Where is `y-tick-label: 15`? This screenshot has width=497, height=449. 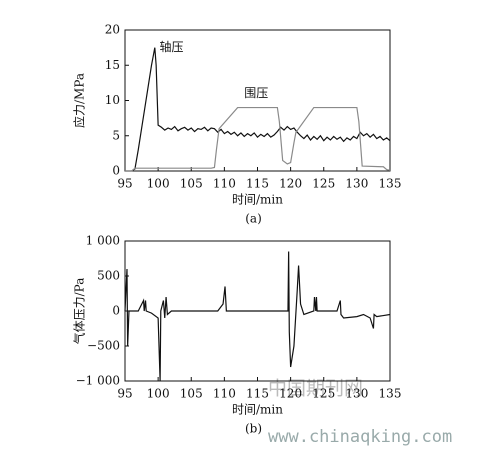 y-tick-label: 15 is located at coordinates (112, 65).